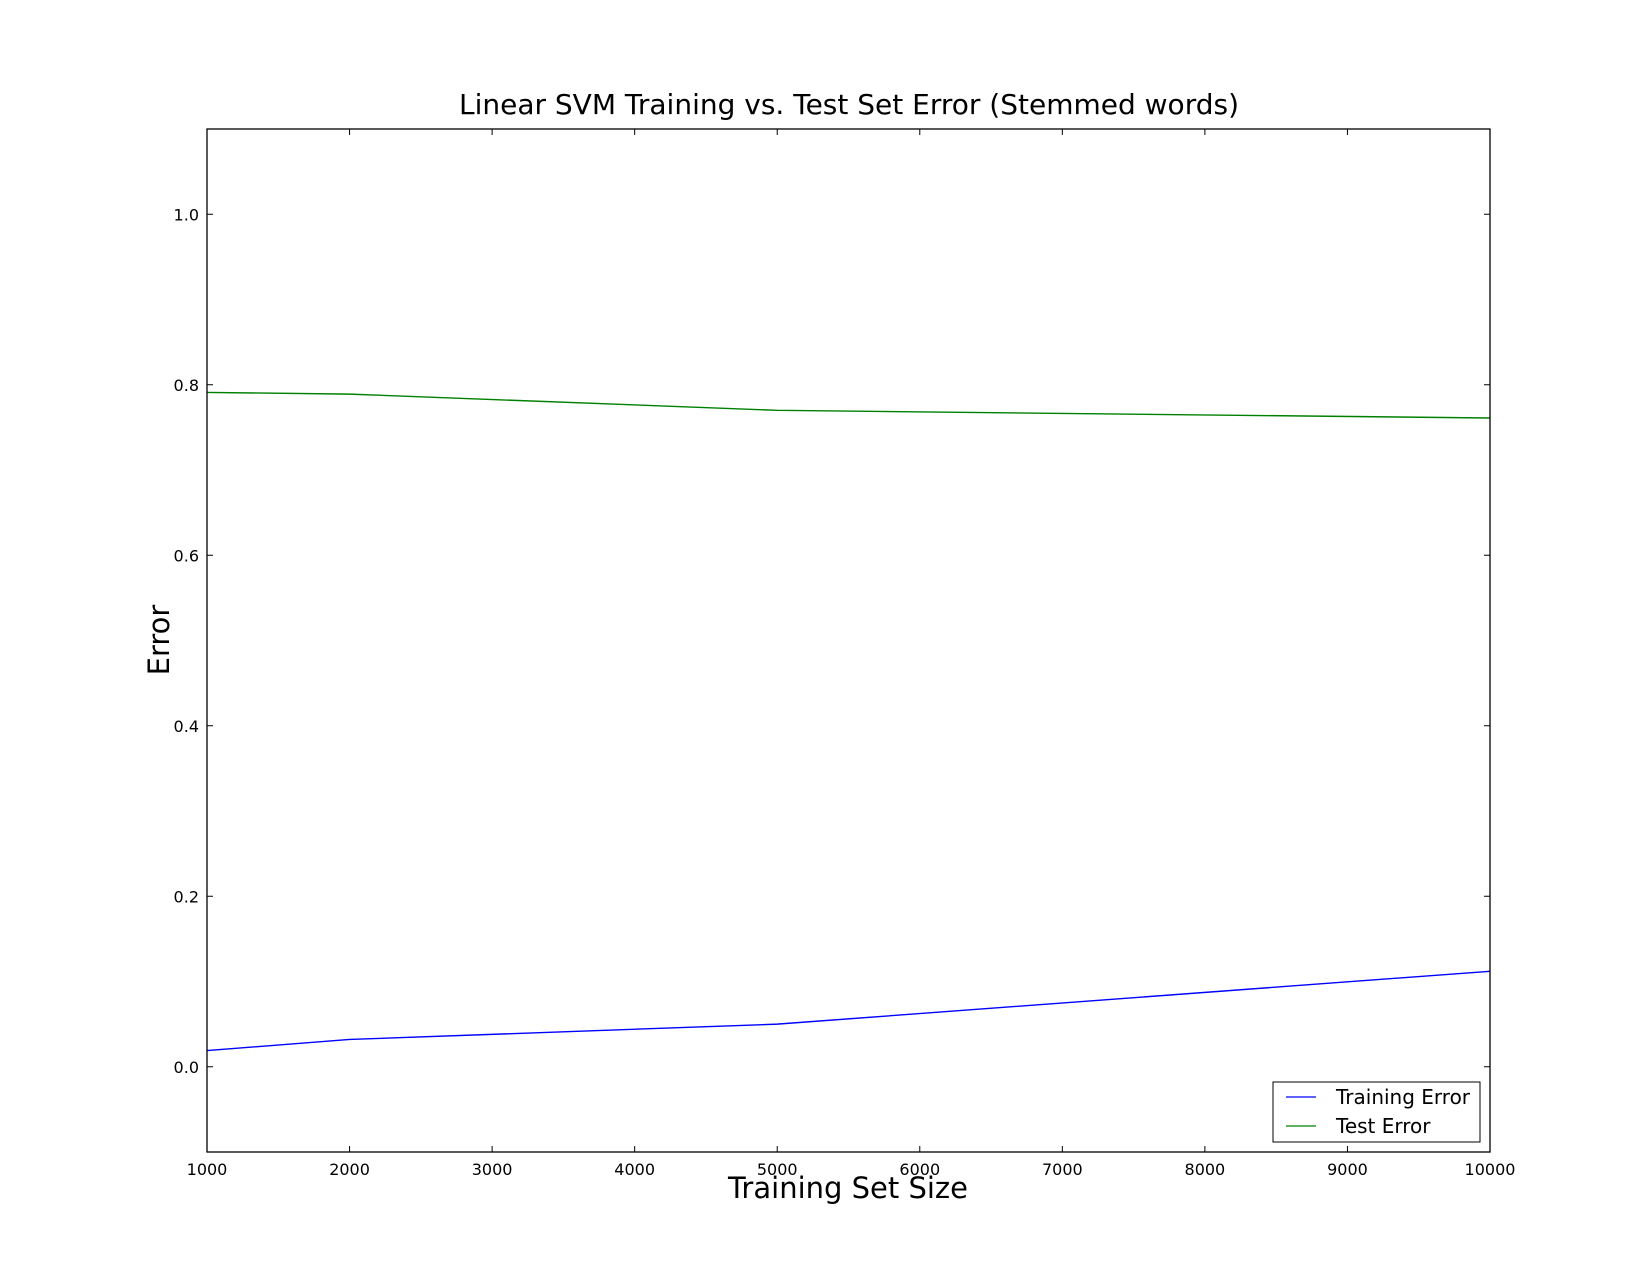 This screenshot has width=1650, height=1275. Describe the element at coordinates (186, 385) in the screenshot. I see `y-tick-label: 0.8` at that location.